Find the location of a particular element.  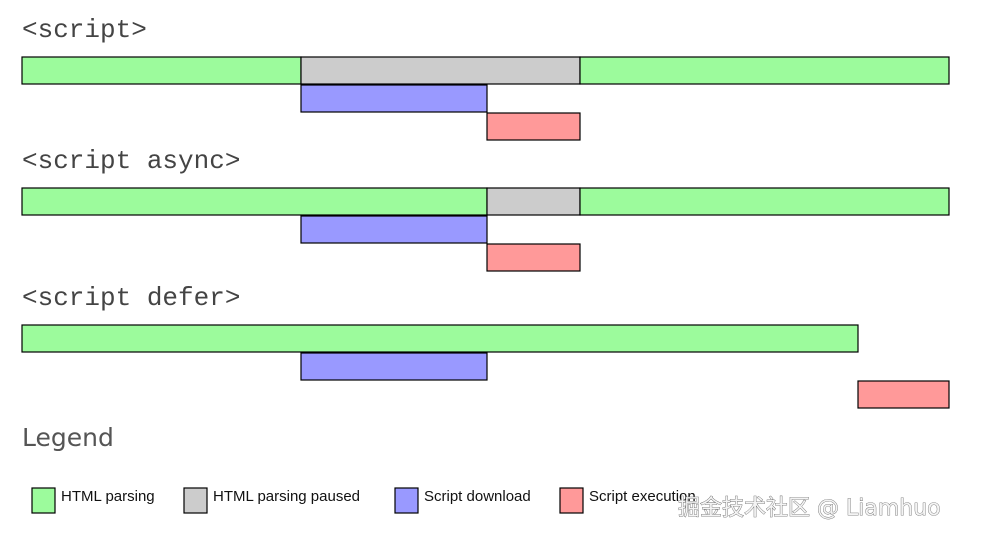

legend-label: Script download is located at coordinates (477, 496).